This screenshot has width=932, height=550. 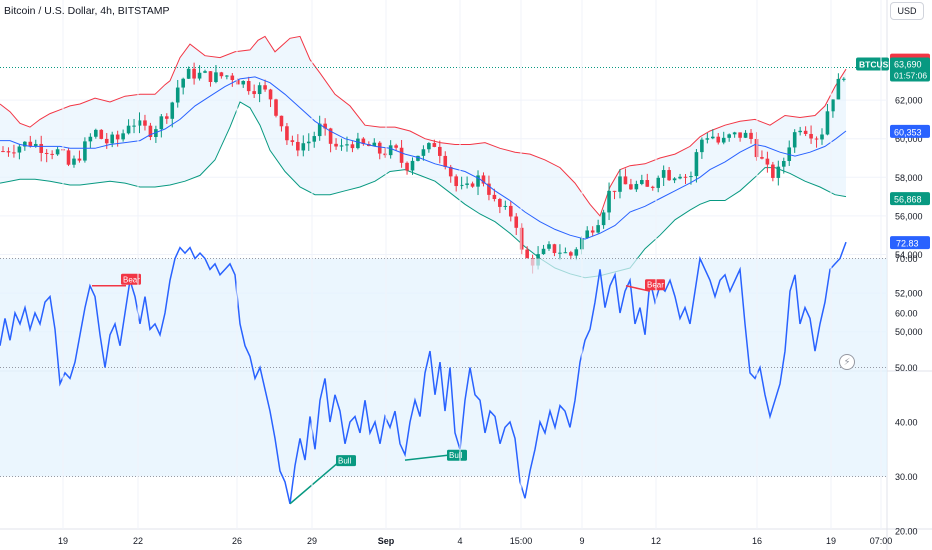 What do you see at coordinates (87, 11) in the screenshot?
I see `chart-title: Bitcoin / U.S. Dollar, 4h, BITSTAMP` at bounding box center [87, 11].